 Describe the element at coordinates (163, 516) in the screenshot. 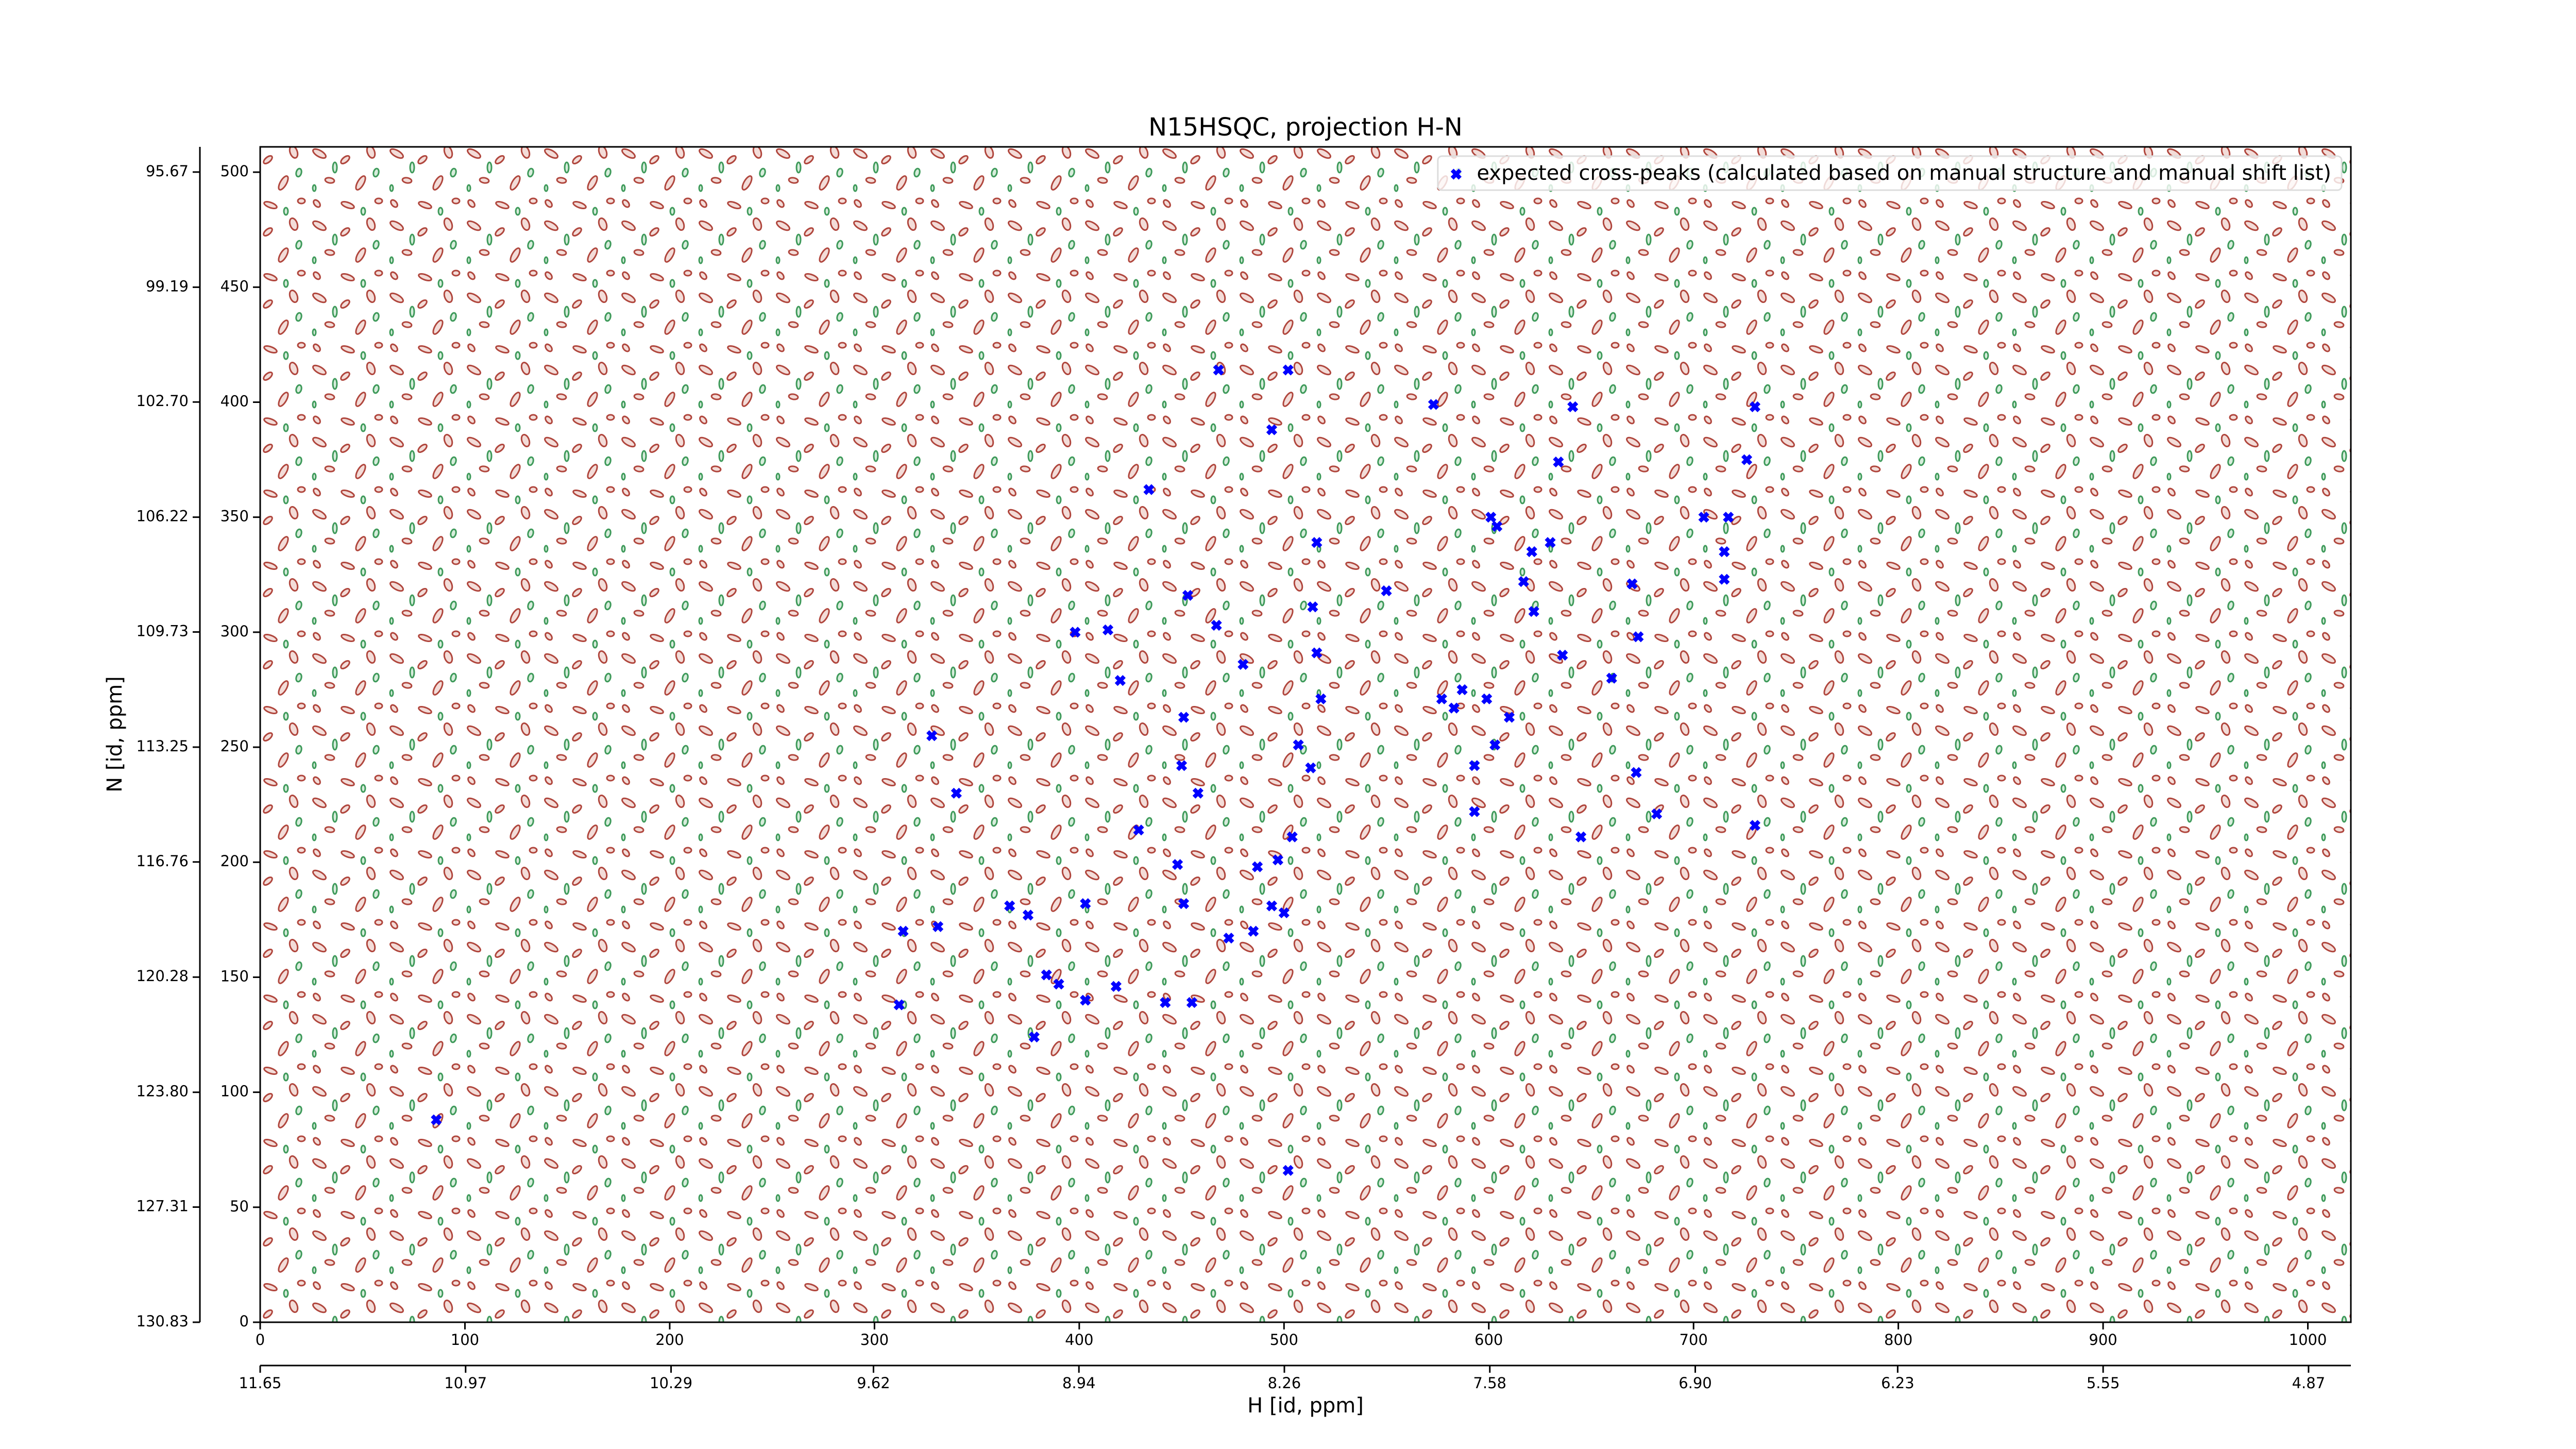

I see `y2-tick-label: 106.22` at that location.